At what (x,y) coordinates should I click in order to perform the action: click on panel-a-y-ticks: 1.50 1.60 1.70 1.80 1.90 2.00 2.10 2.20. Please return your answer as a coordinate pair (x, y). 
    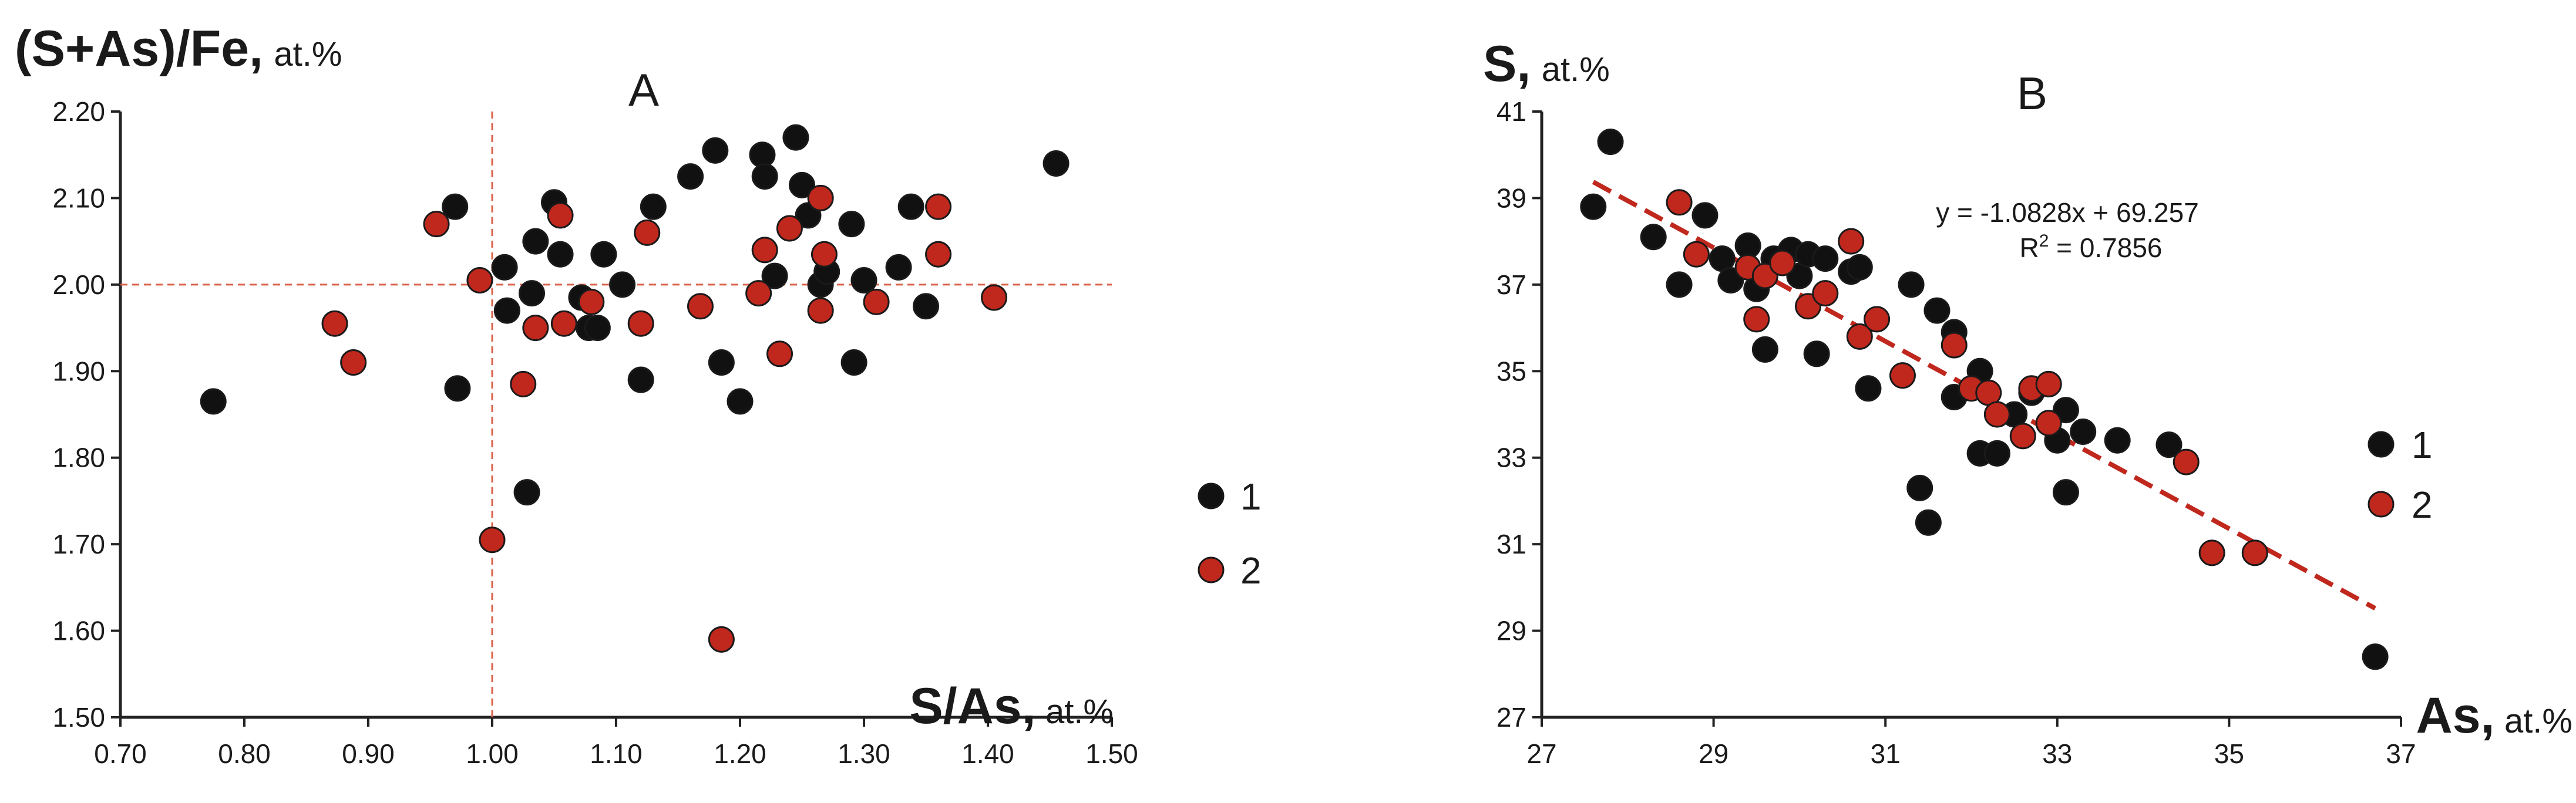
    Looking at the image, I should click on (86, 414).